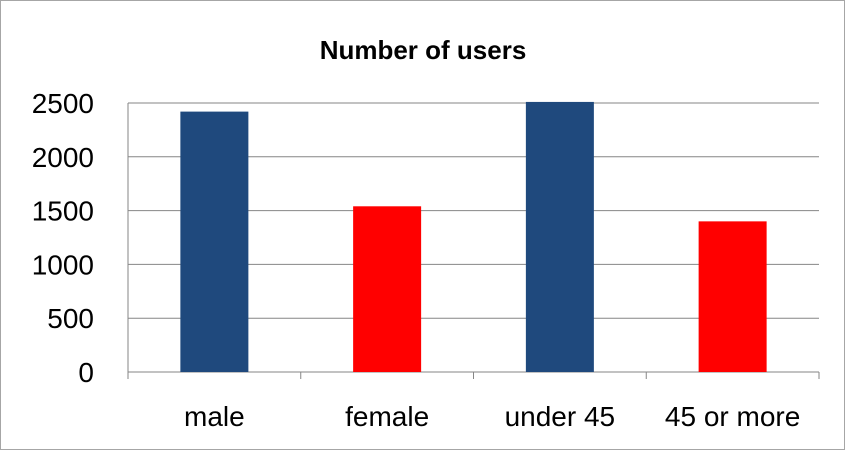 The height and width of the screenshot is (451, 845). What do you see at coordinates (423, 50) in the screenshot?
I see `chart-title: Number of users` at bounding box center [423, 50].